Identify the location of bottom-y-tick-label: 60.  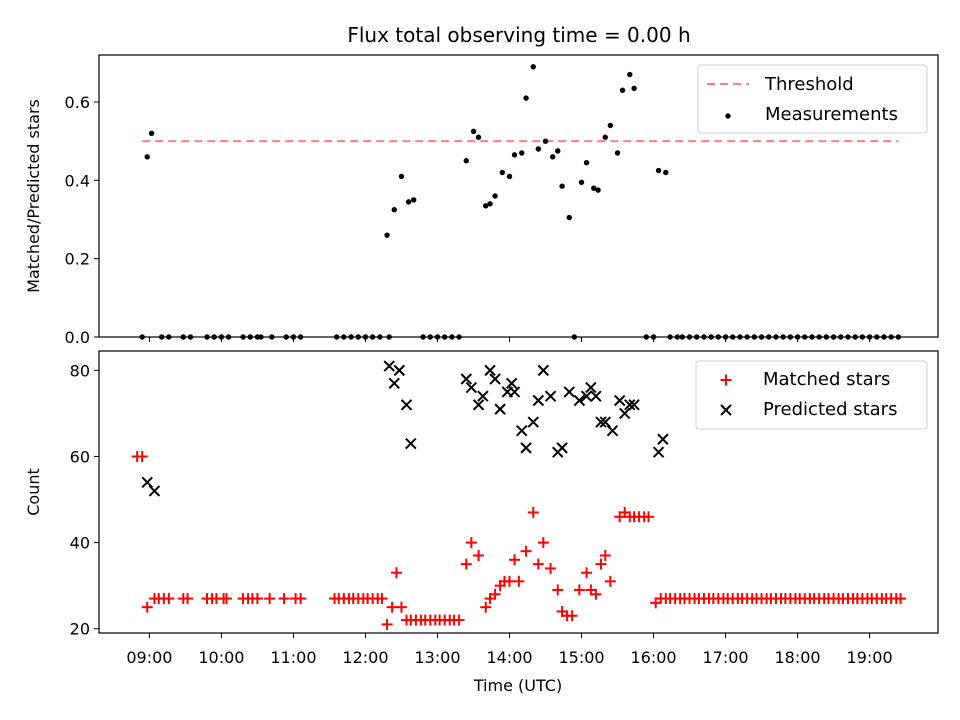
(80, 456).